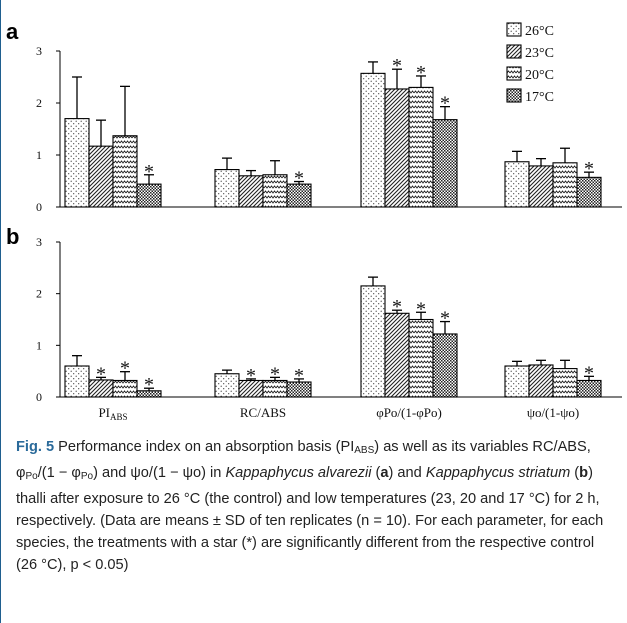 Image resolution: width=627 pixels, height=623 pixels. I want to click on x-tick-labels: PIABS RC/ABS φPo/(1-φPo) ψo/(1-ψo), so click(338, 413).